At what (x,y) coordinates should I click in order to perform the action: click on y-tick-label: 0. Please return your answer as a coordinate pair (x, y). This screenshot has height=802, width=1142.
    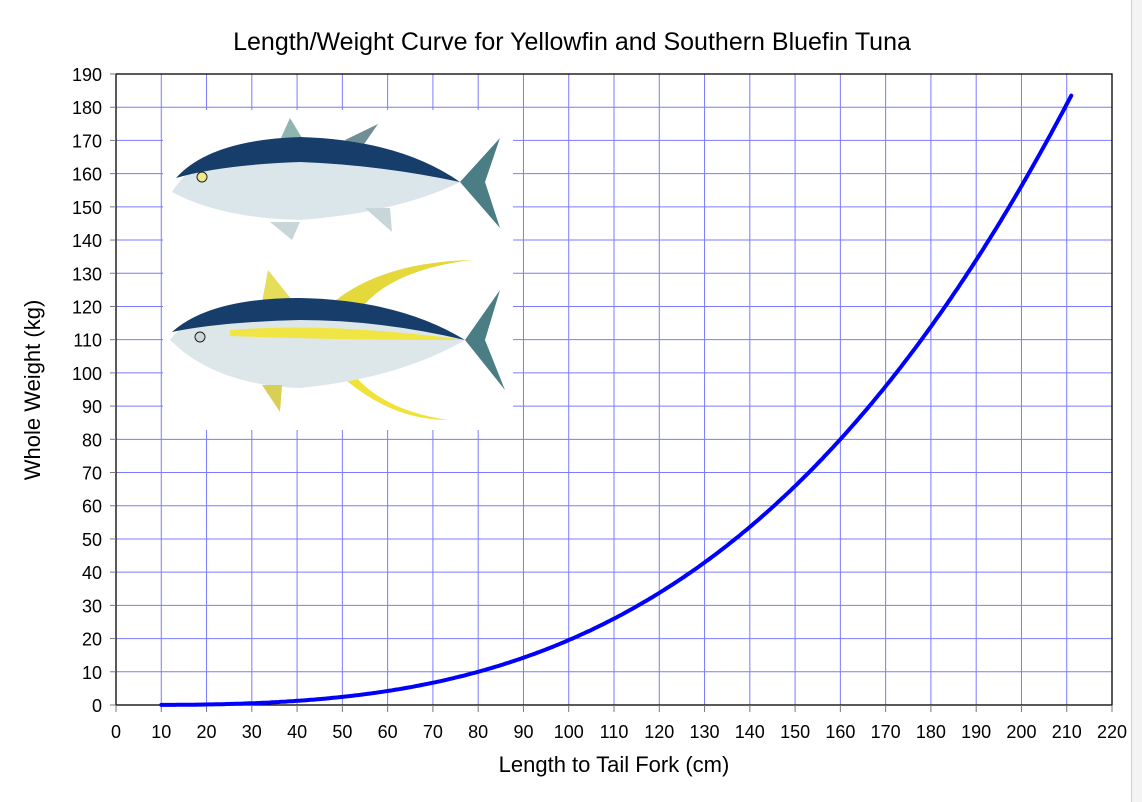
    Looking at the image, I should click on (97, 706).